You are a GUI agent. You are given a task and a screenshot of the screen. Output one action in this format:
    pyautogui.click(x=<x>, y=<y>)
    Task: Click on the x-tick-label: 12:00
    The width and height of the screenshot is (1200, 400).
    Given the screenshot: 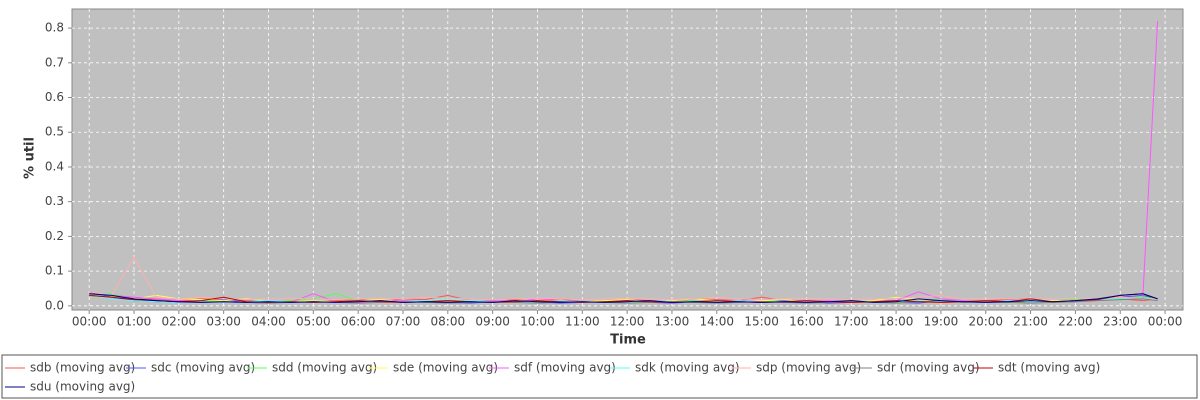 What is the action you would take?
    pyautogui.click(x=627, y=322)
    